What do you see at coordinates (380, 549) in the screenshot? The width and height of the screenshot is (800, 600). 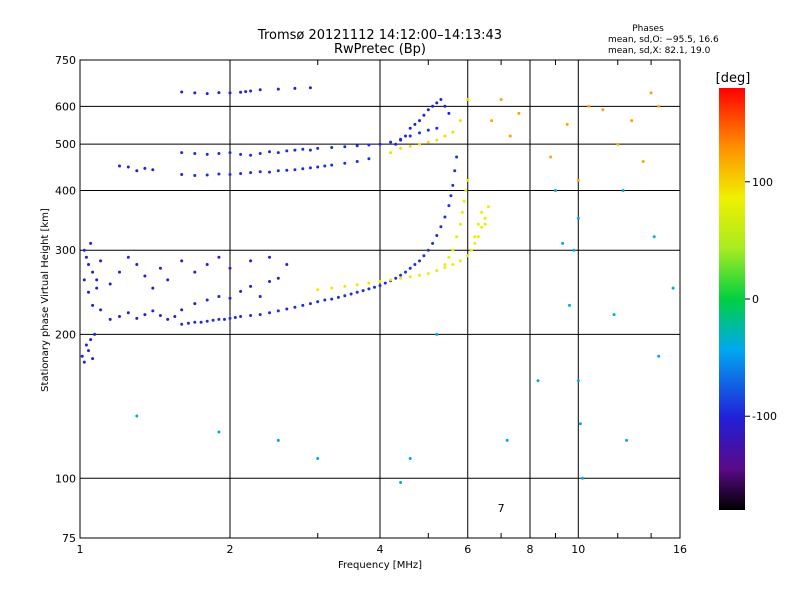 I see `x-tick-label: 4` at bounding box center [380, 549].